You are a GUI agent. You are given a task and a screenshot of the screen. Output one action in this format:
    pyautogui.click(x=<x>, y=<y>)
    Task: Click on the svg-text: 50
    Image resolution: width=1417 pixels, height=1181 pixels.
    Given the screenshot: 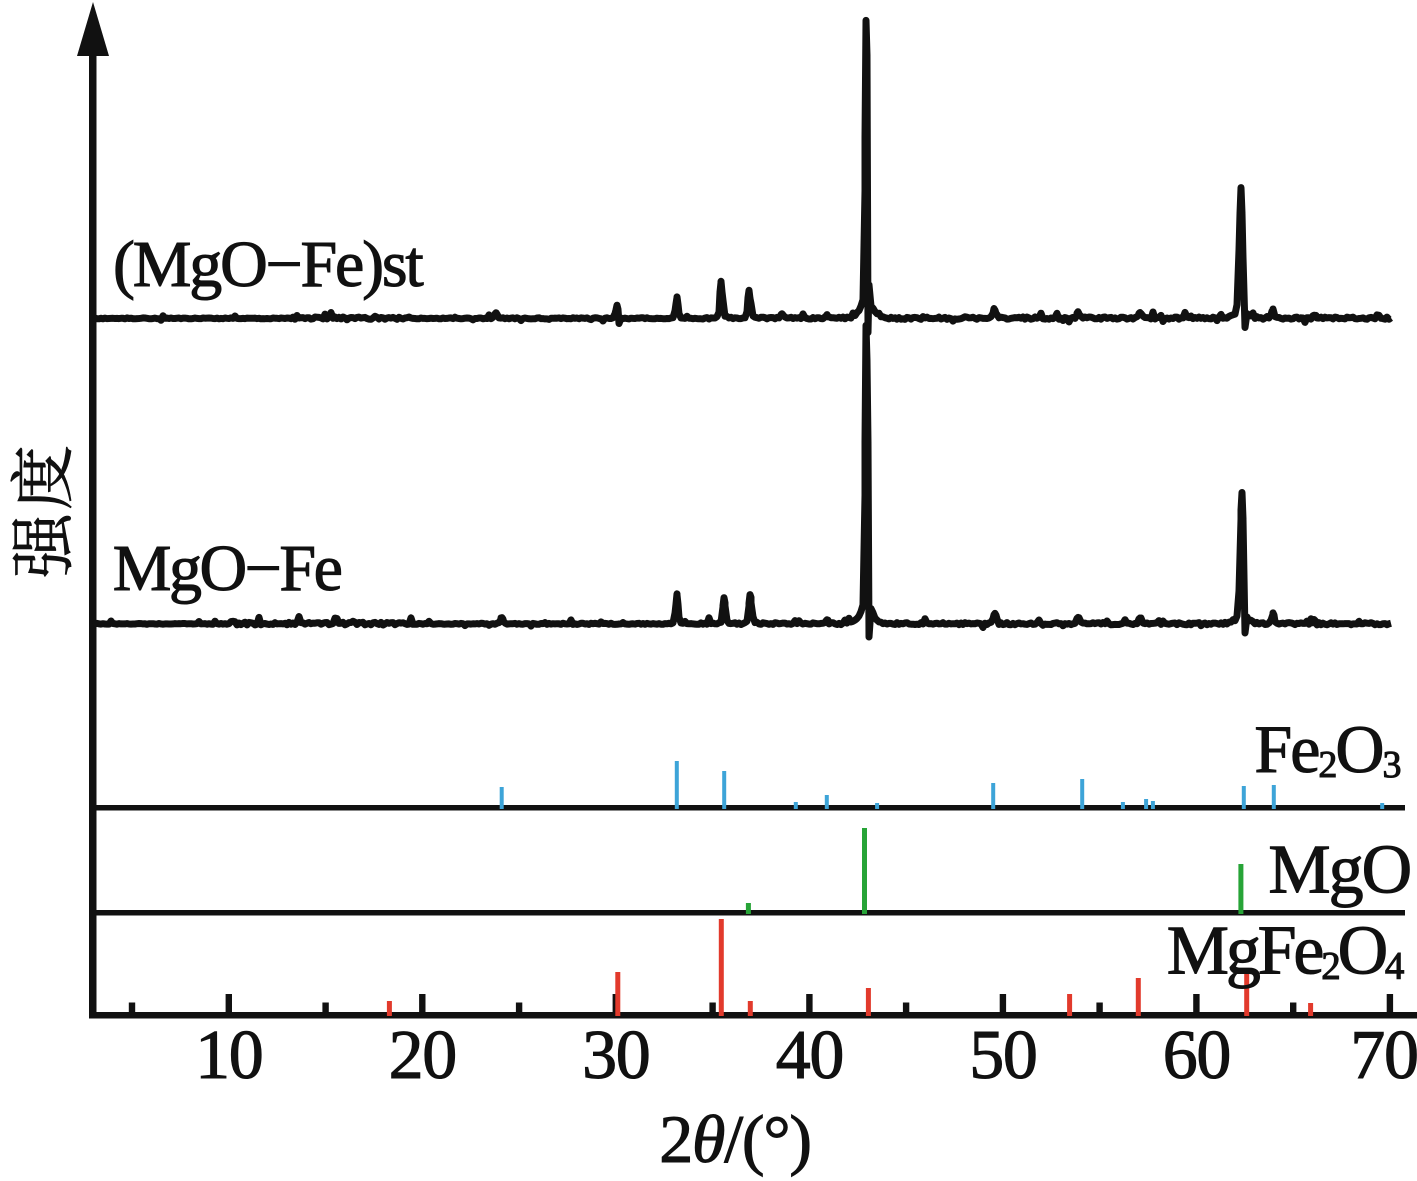 What is the action you would take?
    pyautogui.click(x=1002, y=1055)
    